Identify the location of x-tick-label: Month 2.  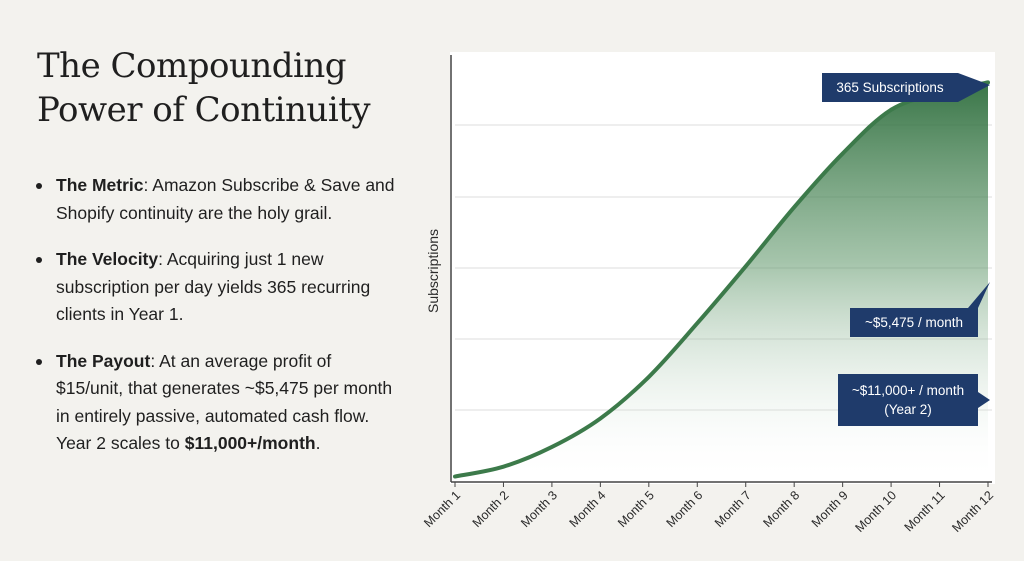
(491, 509).